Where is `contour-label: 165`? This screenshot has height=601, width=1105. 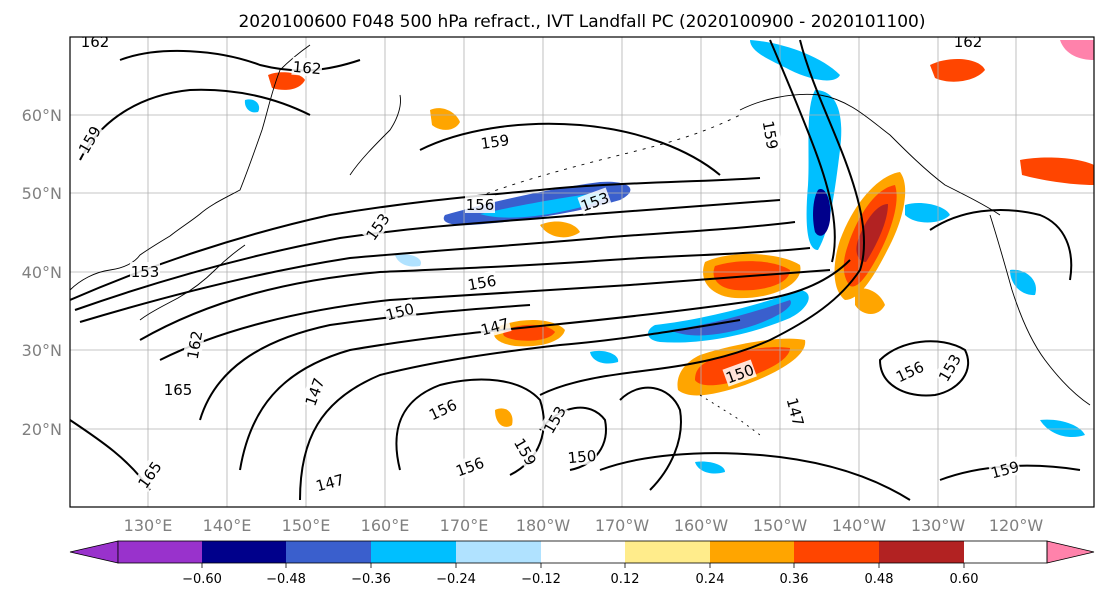 contour-label: 165 is located at coordinates (178, 389).